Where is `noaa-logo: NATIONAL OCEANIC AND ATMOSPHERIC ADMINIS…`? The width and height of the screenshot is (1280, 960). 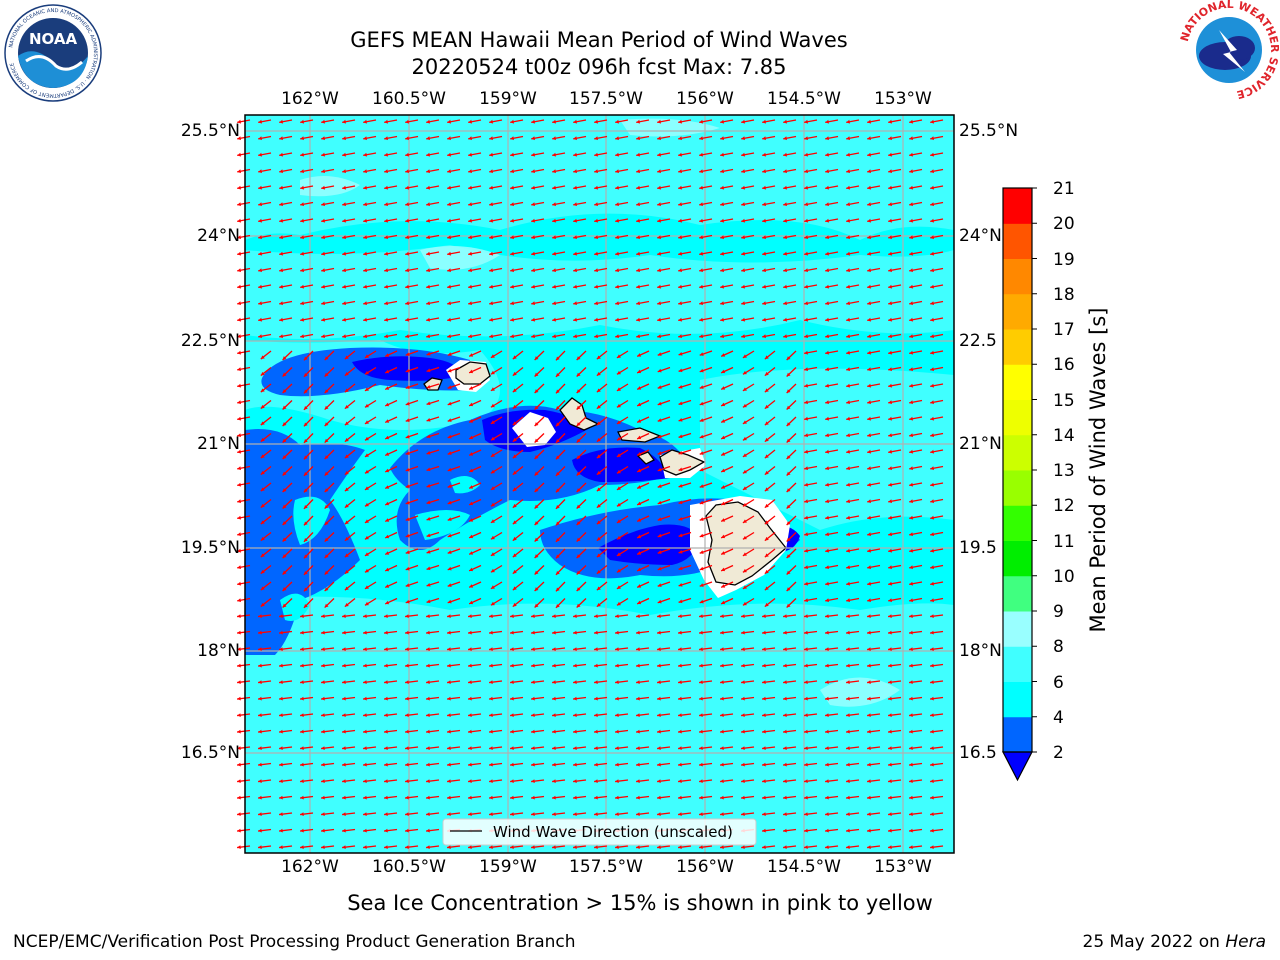
noaa-logo: NATIONAL OCEANIC AND ATMOSPHERIC ADMINIS… is located at coordinates (53, 53).